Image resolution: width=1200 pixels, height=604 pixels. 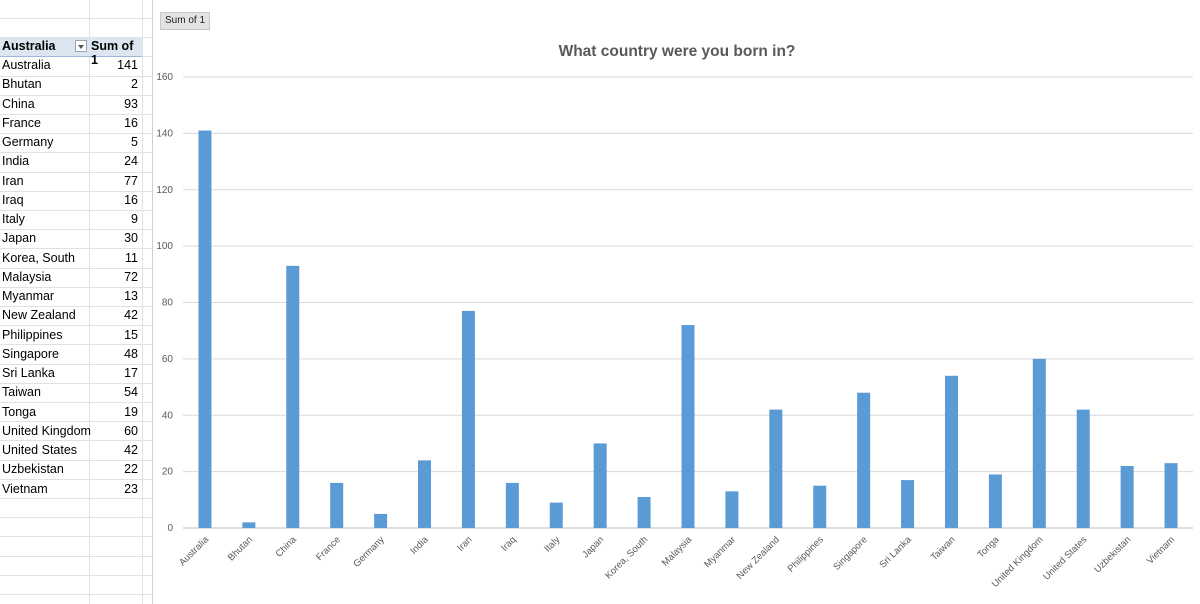 I want to click on pivot-row-label: Singapore, so click(x=30, y=353).